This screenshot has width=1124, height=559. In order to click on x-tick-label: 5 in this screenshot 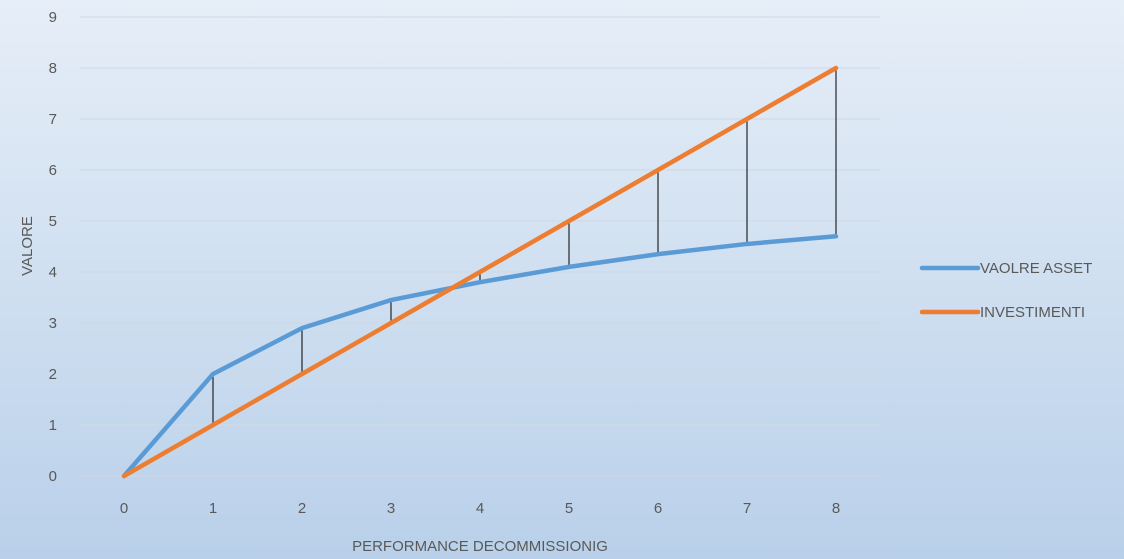, I will do `click(569, 508)`.